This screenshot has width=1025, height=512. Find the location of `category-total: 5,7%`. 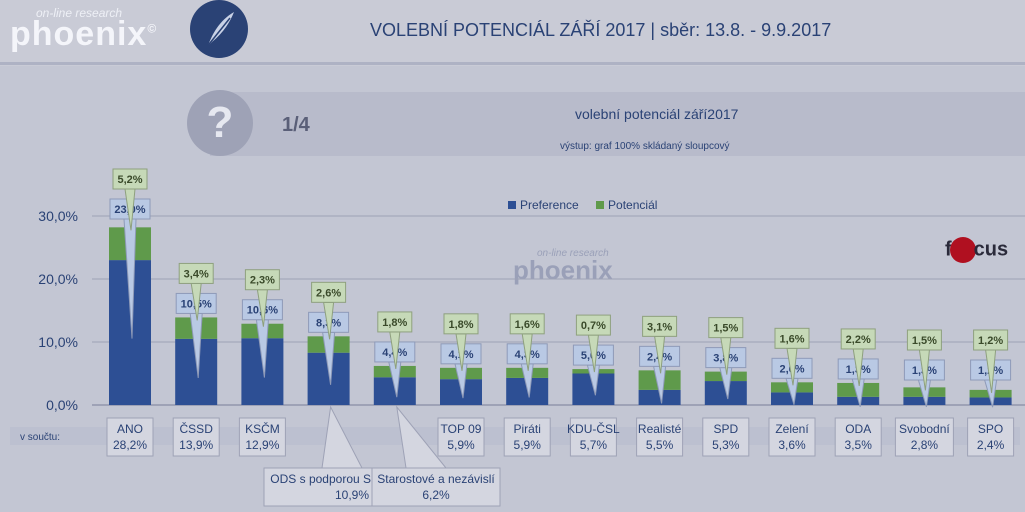

category-total: 5,7% is located at coordinates (594, 445).